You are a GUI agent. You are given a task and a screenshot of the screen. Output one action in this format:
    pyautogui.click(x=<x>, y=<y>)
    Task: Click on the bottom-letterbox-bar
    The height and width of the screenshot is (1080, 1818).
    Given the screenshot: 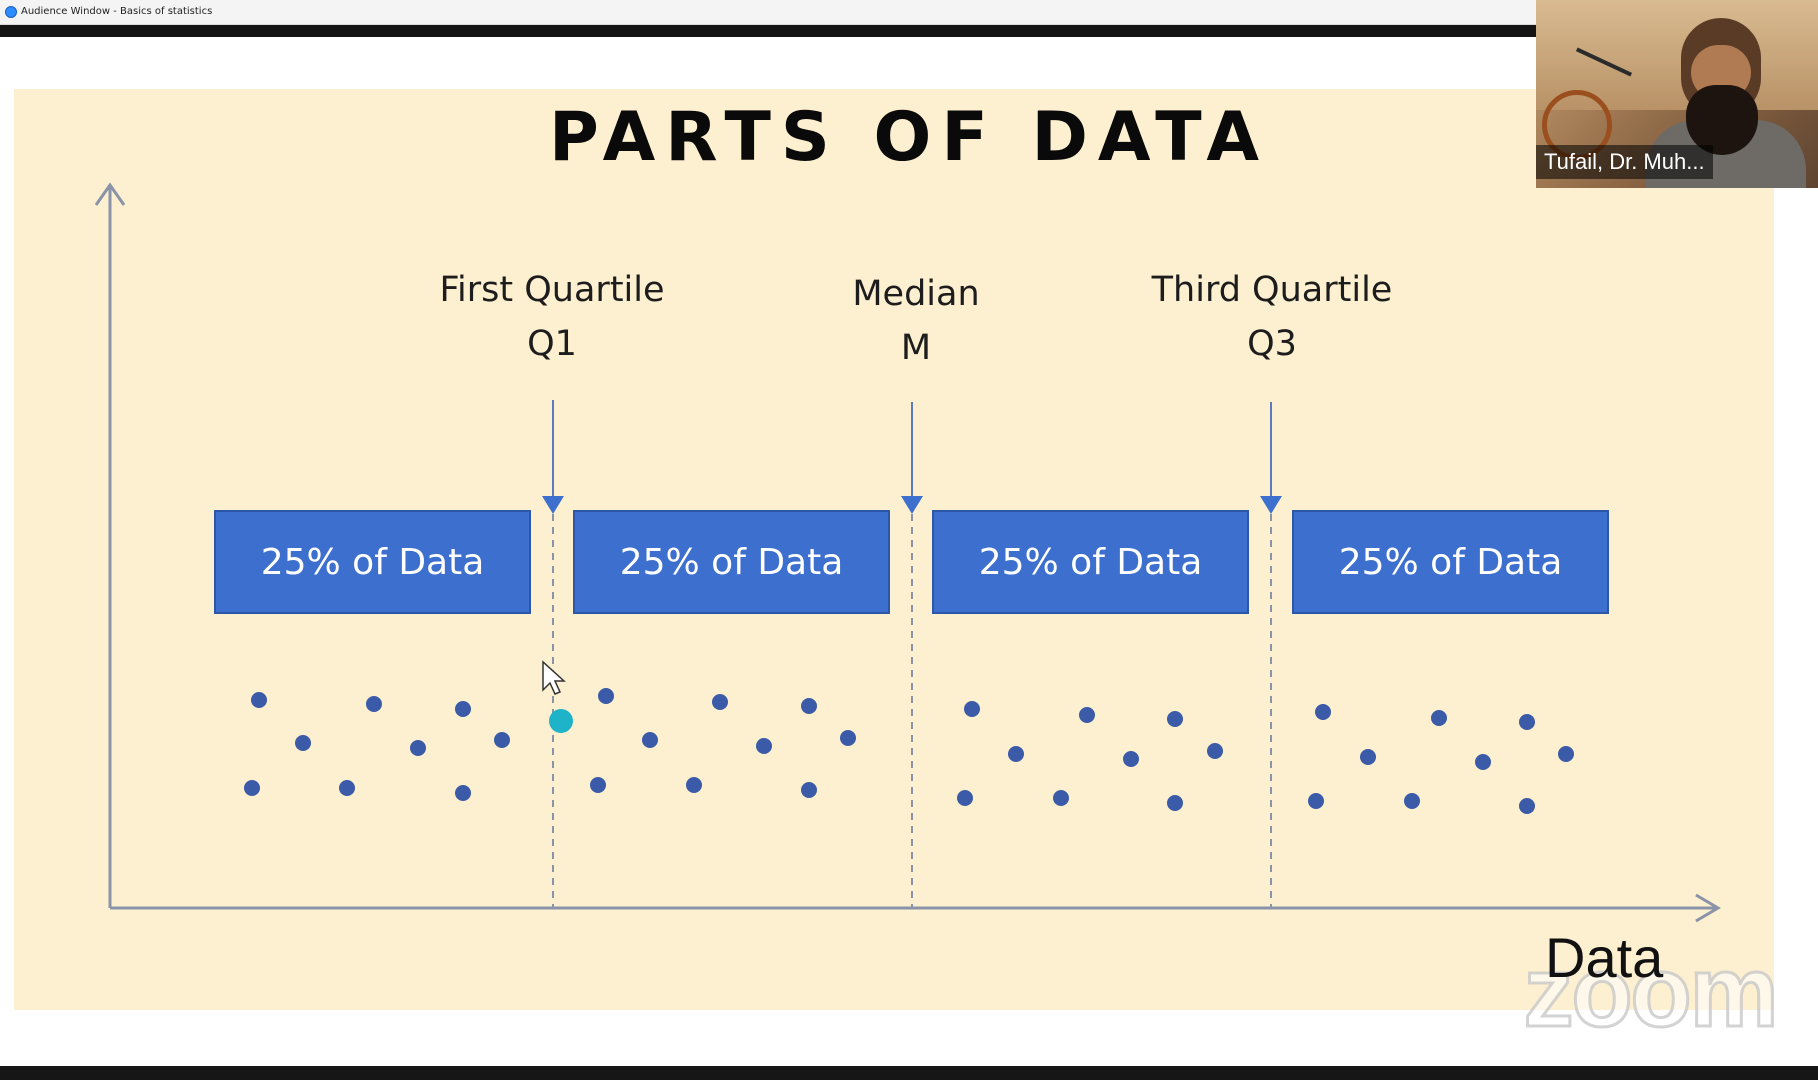 What is the action you would take?
    pyautogui.click(x=909, y=1073)
    